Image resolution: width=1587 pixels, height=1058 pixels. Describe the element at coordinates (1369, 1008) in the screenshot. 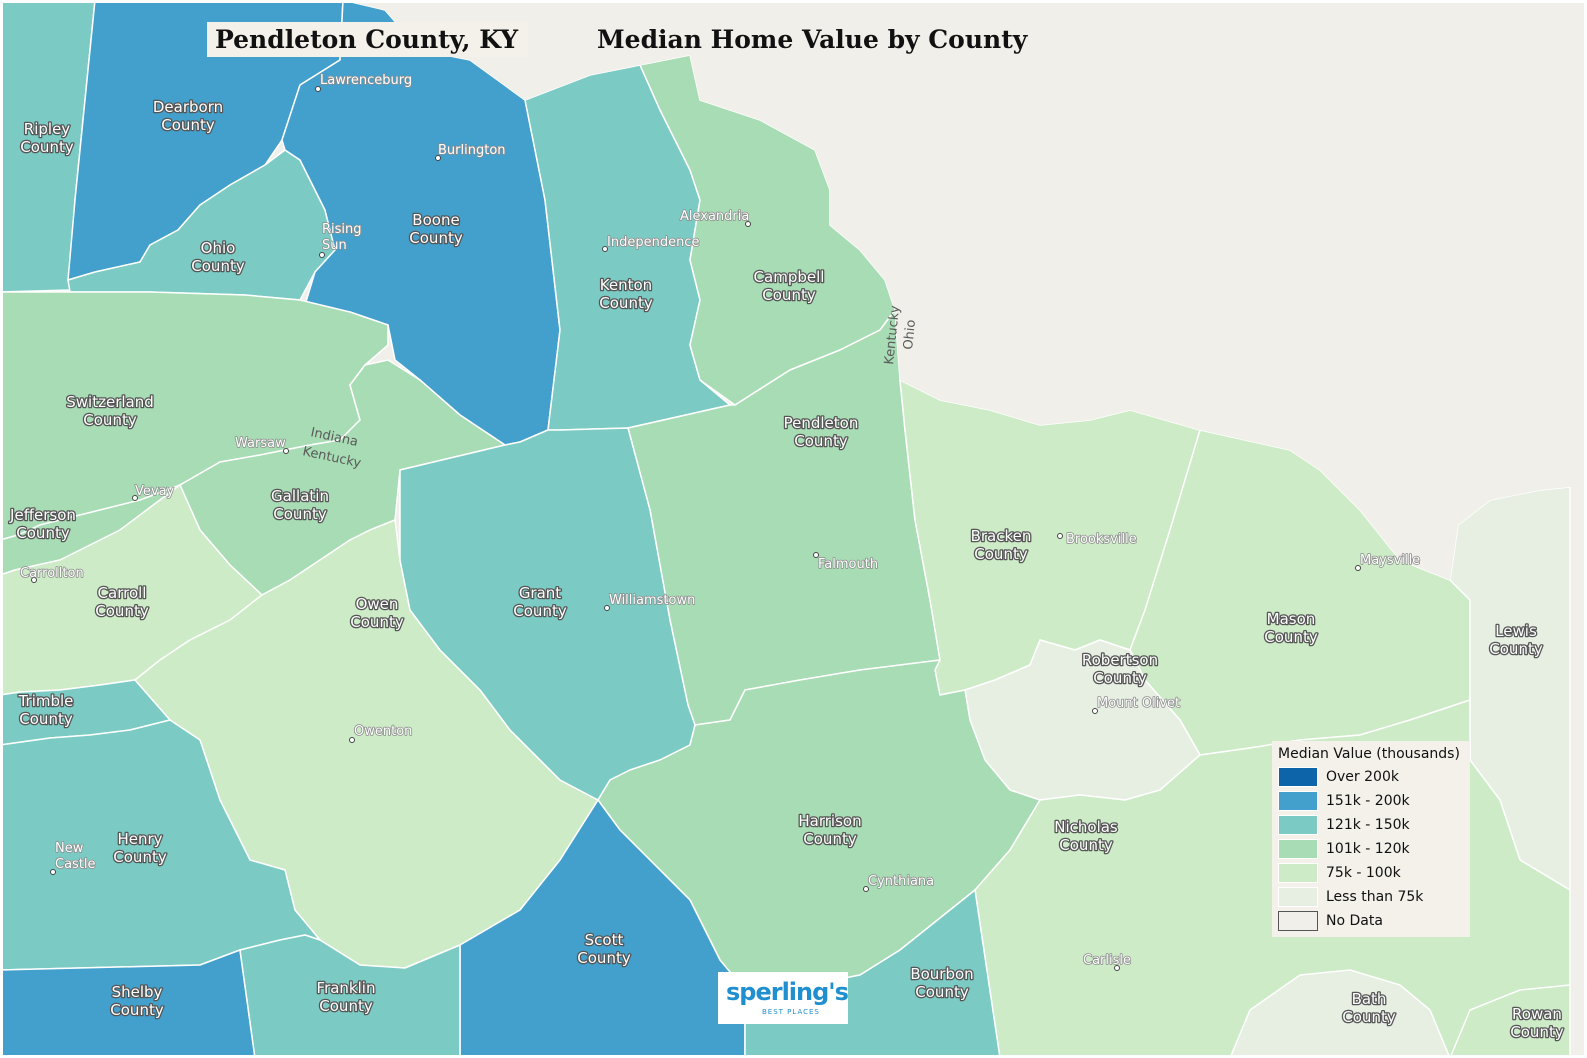

I see `county-label: Bath County` at that location.